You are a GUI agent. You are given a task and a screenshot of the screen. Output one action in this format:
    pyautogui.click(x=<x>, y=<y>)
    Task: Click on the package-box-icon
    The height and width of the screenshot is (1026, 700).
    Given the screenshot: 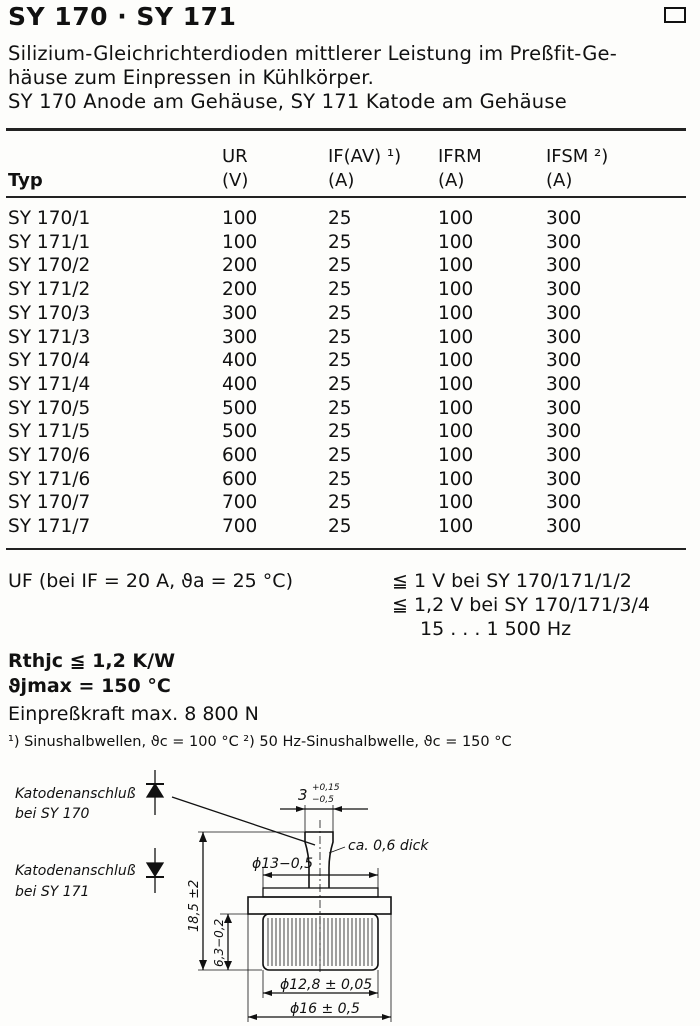 What is the action you would take?
    pyautogui.click(x=675, y=15)
    